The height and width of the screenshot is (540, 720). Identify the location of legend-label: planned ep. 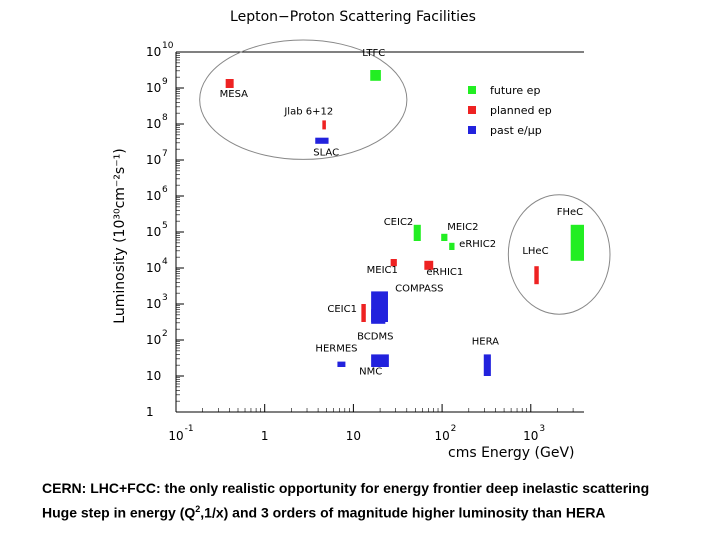
(521, 110).